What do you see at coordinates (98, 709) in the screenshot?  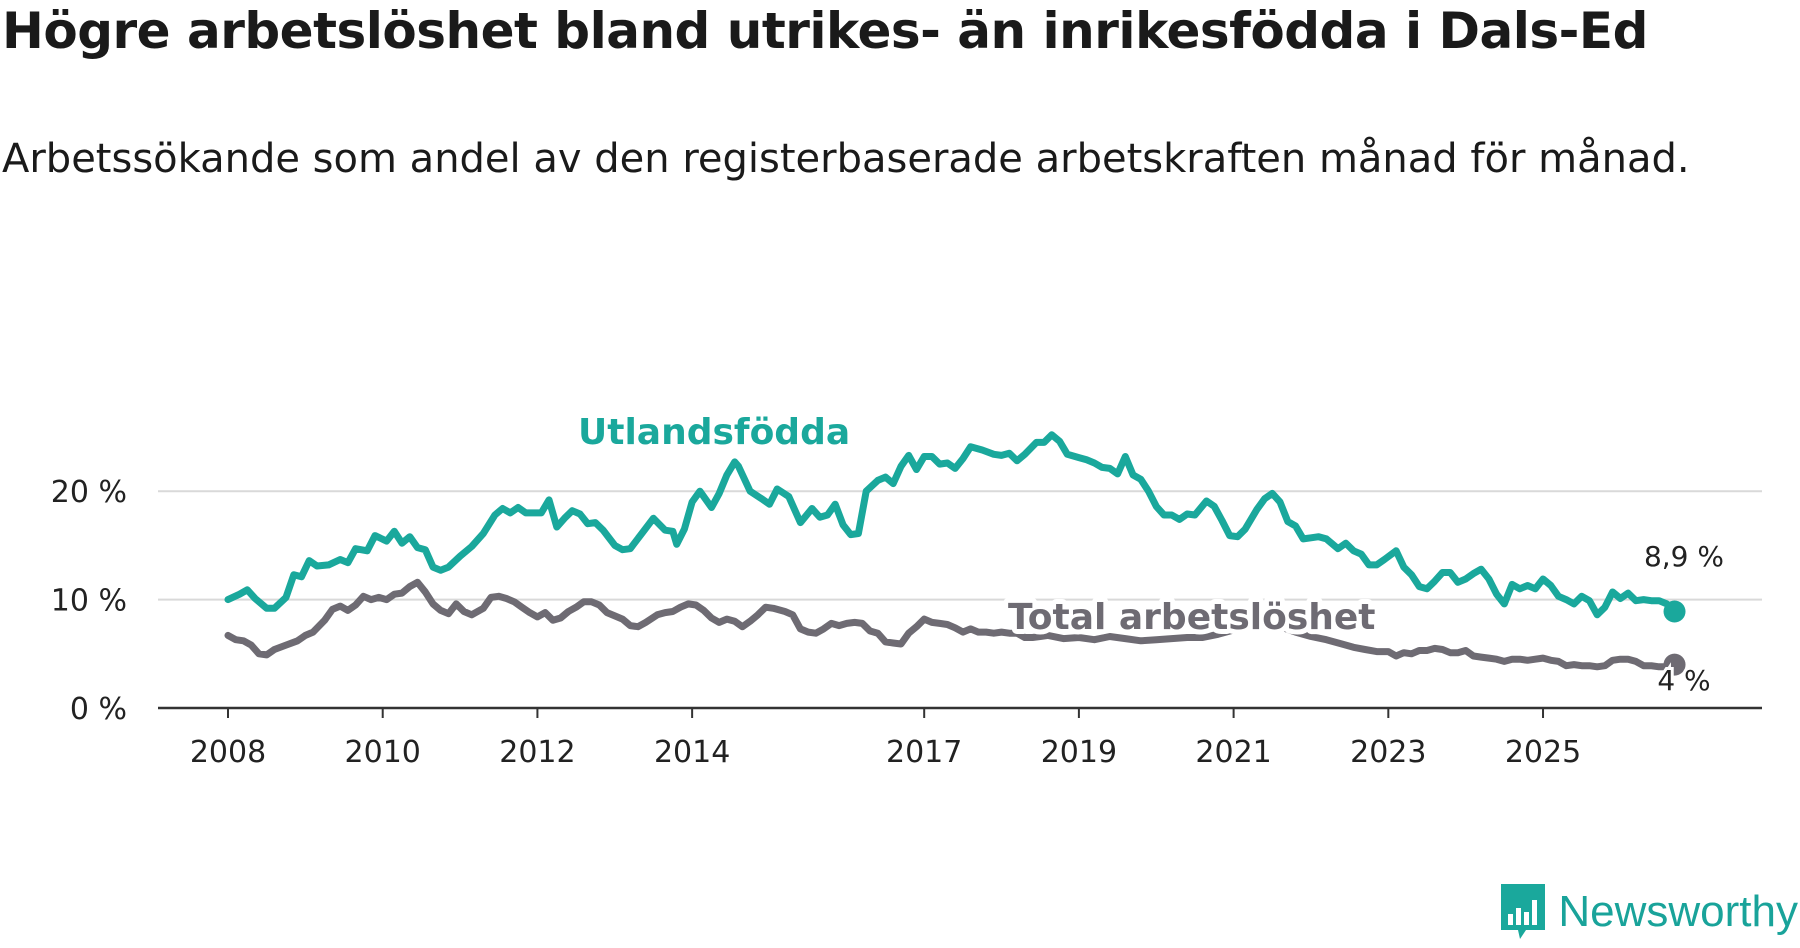 I see `y-tick-label: 0 %` at bounding box center [98, 709].